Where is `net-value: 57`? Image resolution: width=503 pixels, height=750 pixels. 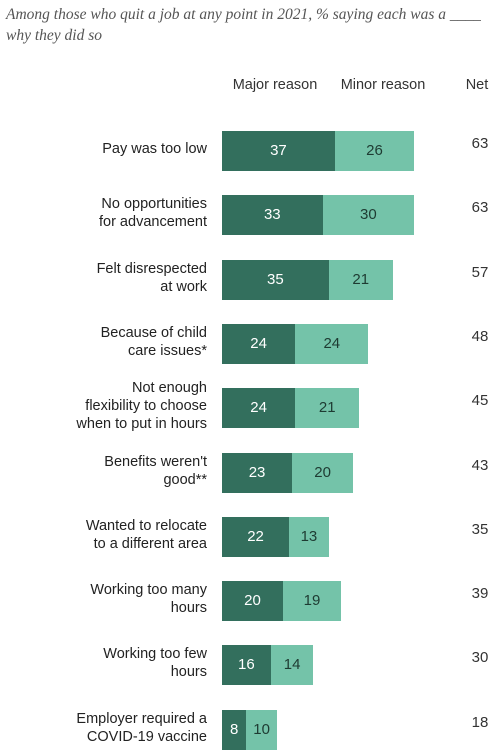
net-value: 57 is located at coordinates (480, 272).